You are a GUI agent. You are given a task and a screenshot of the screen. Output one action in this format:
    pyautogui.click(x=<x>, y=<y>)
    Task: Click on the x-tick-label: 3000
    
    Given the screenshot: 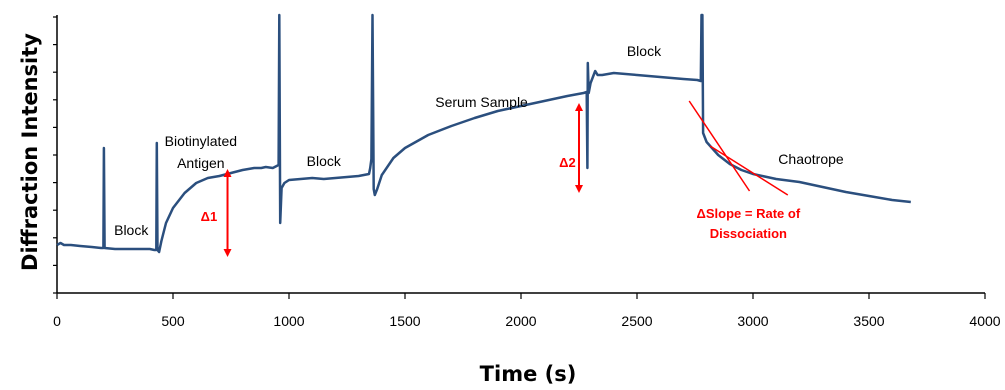 What is the action you would take?
    pyautogui.click(x=752, y=321)
    